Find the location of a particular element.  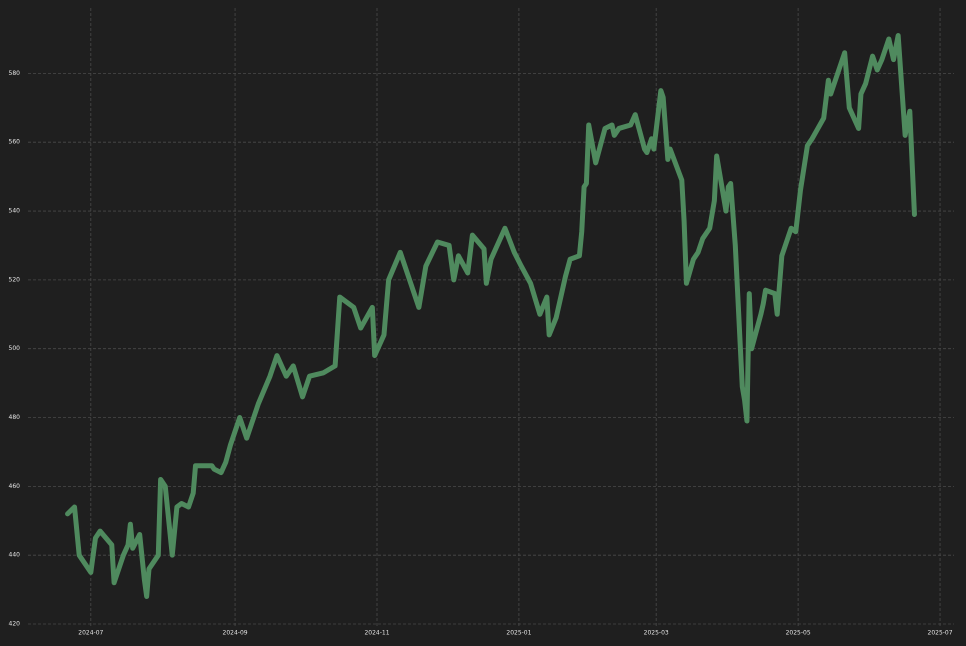

y-tick-label: 440 is located at coordinates (15, 555).